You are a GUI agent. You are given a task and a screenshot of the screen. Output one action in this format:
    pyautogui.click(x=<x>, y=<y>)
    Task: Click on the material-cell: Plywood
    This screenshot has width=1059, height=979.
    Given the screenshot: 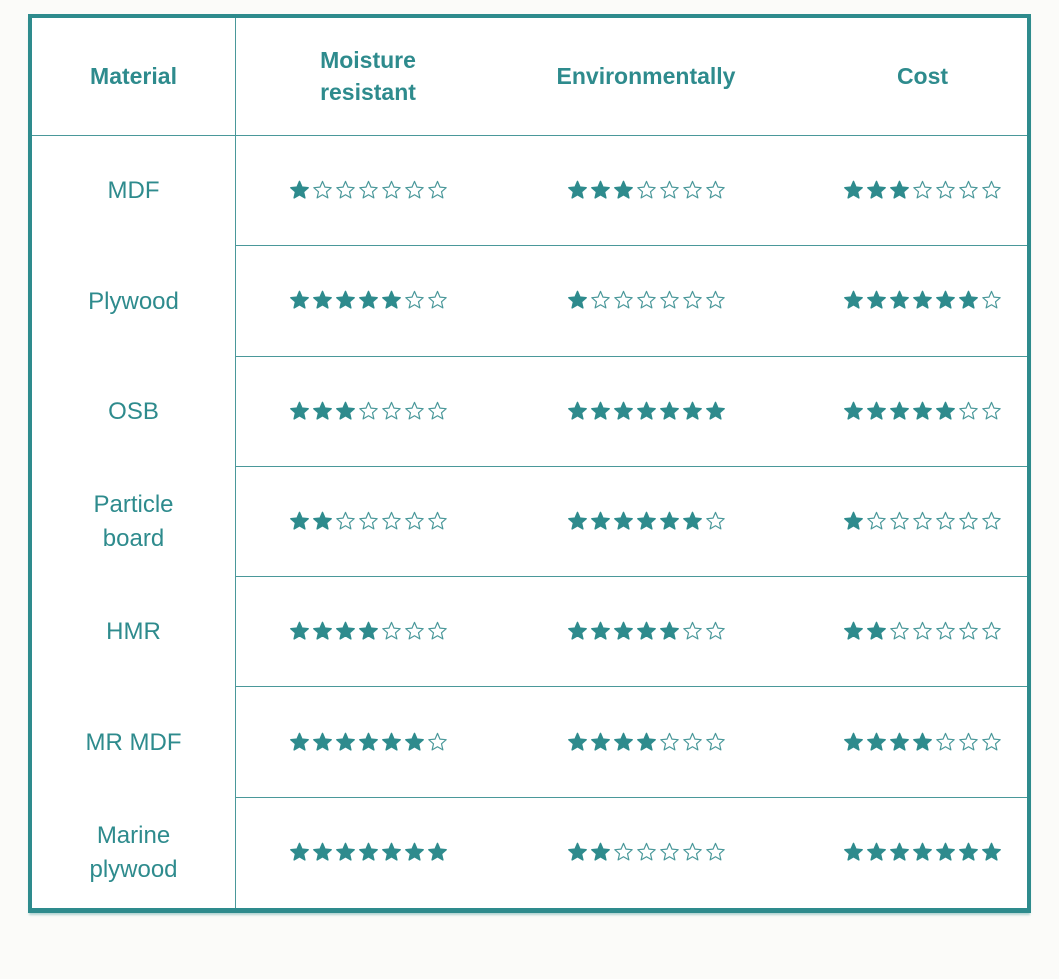 What is the action you would take?
    pyautogui.click(x=134, y=301)
    